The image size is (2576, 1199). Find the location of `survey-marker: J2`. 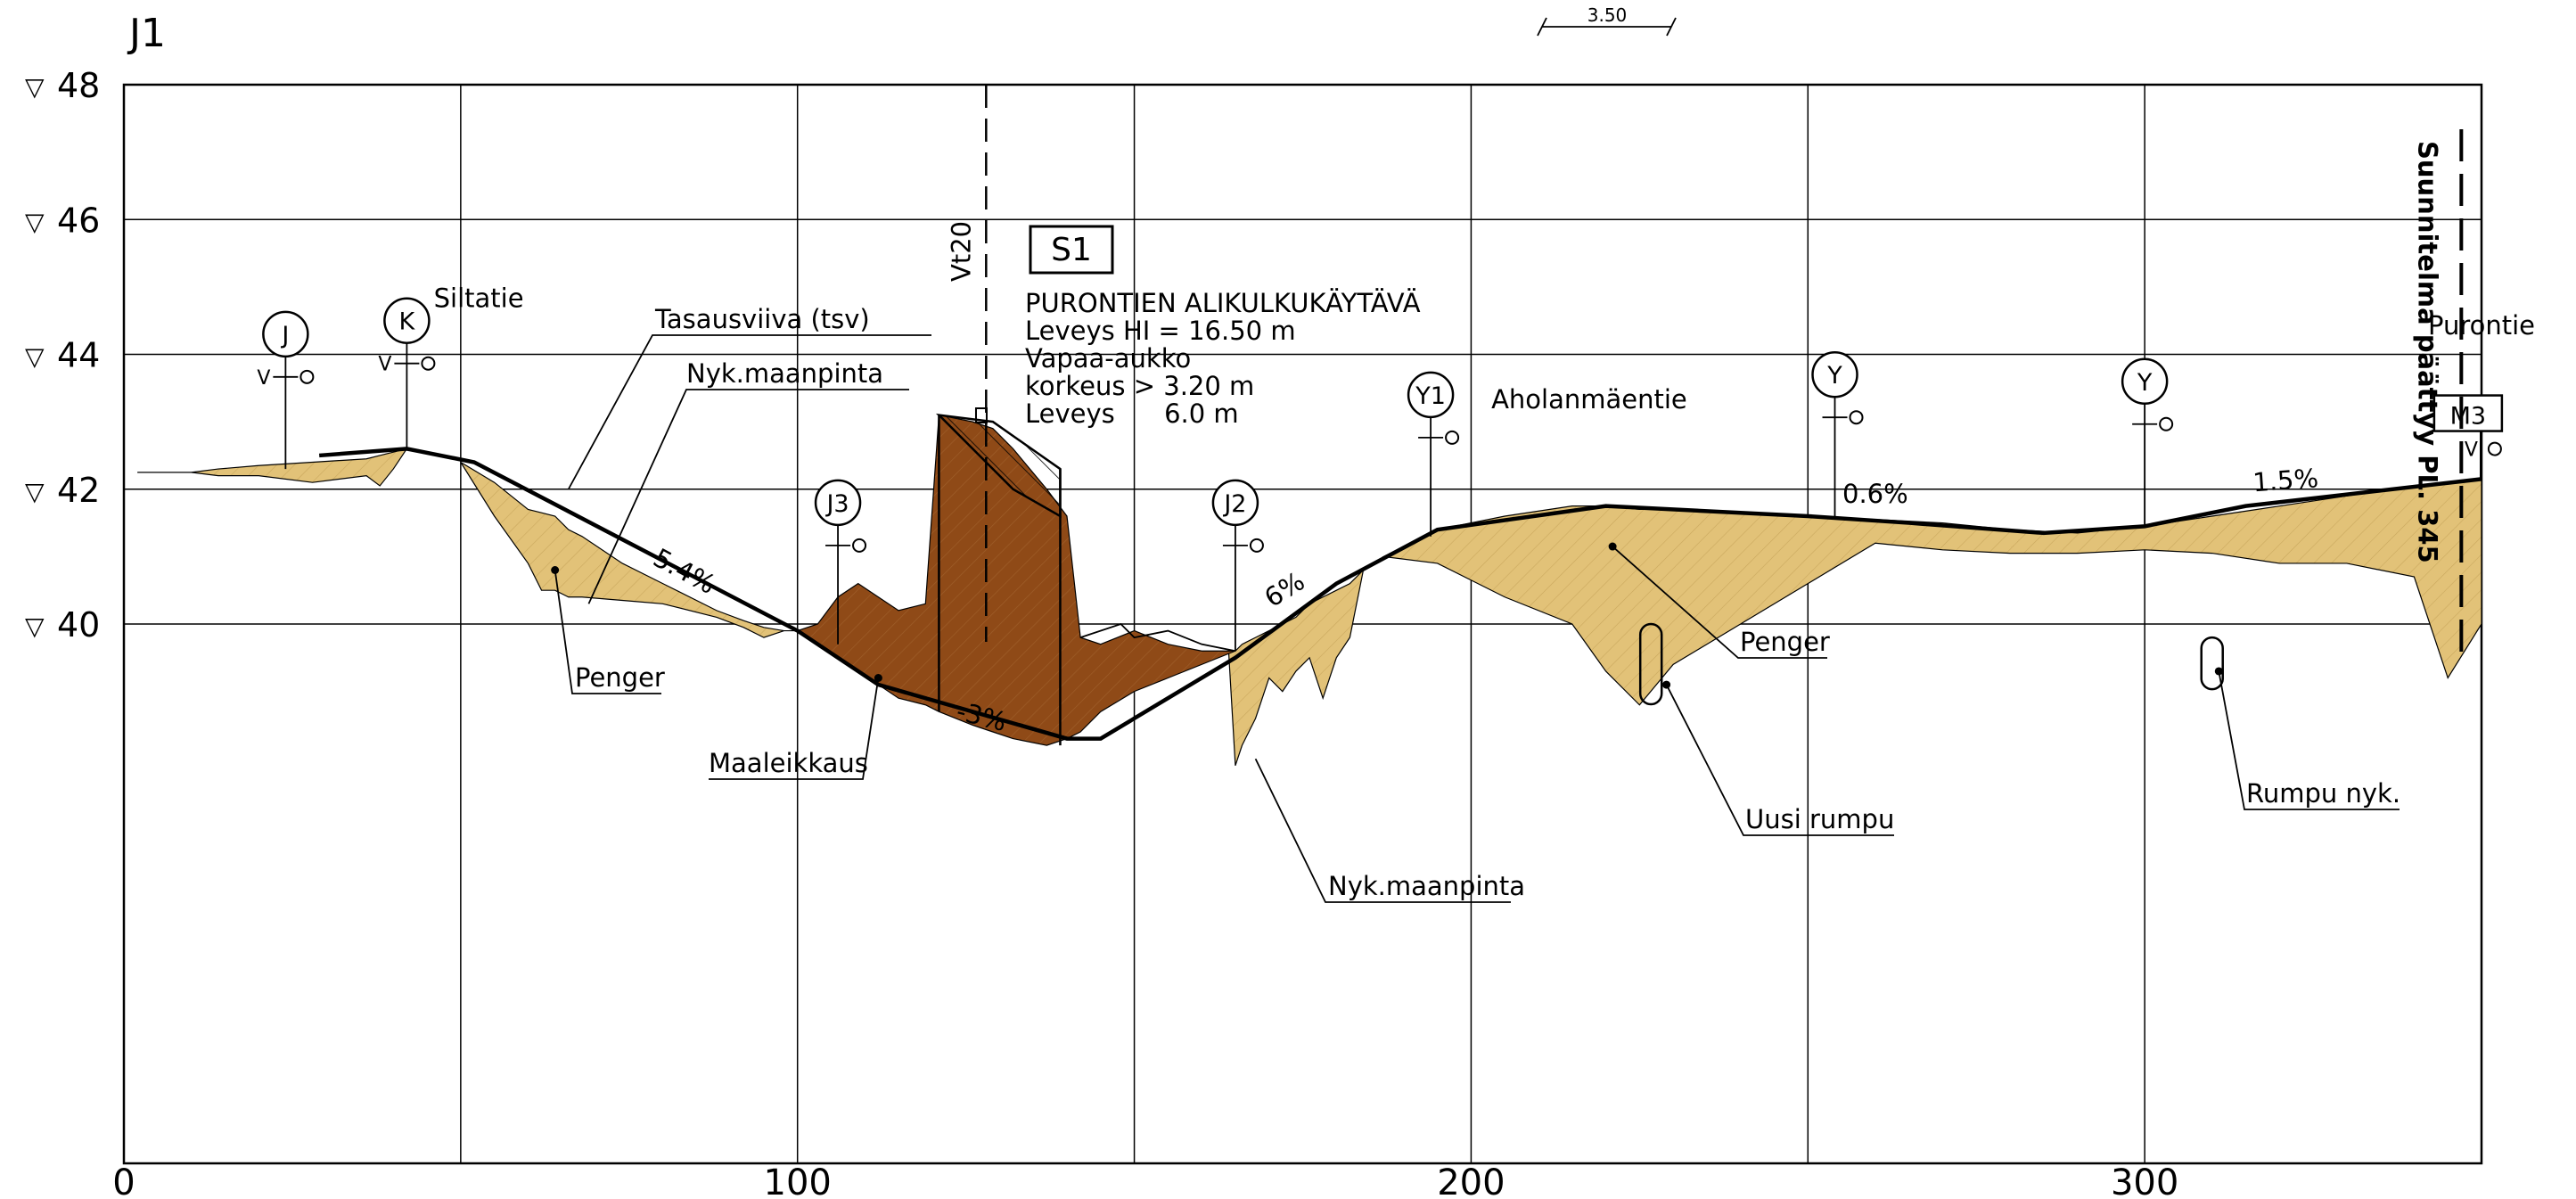

survey-marker: J2 is located at coordinates (1238, 565).